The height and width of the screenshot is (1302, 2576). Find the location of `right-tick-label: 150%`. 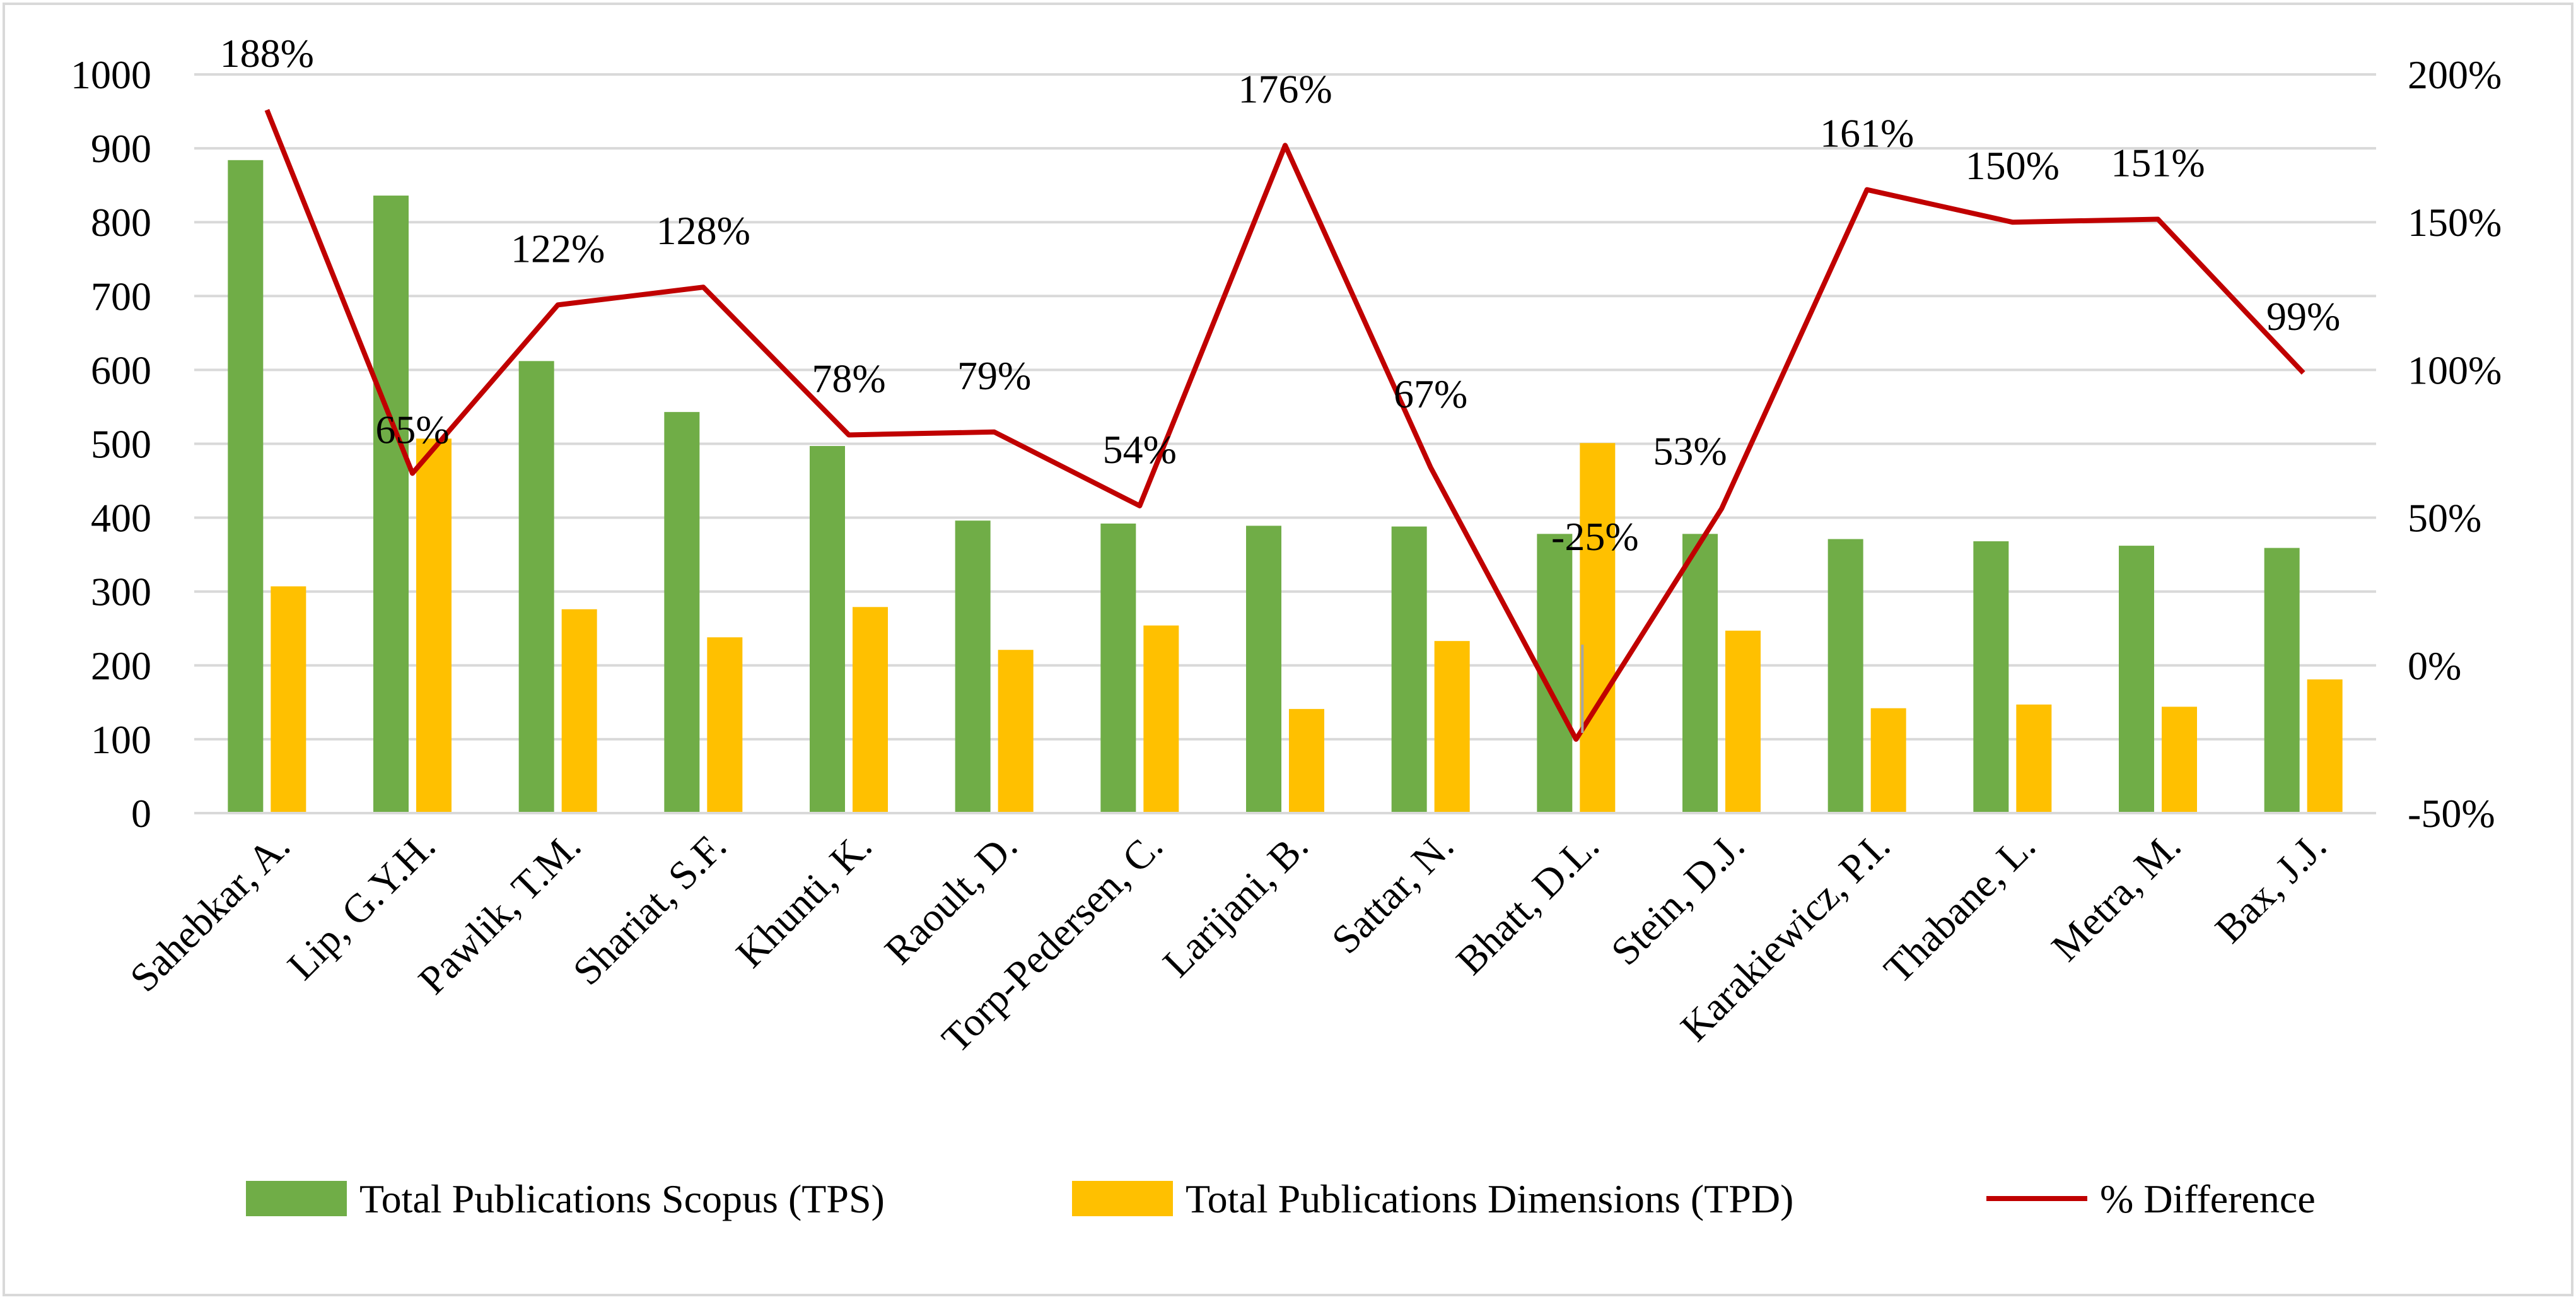

right-tick-label: 150% is located at coordinates (2455, 222).